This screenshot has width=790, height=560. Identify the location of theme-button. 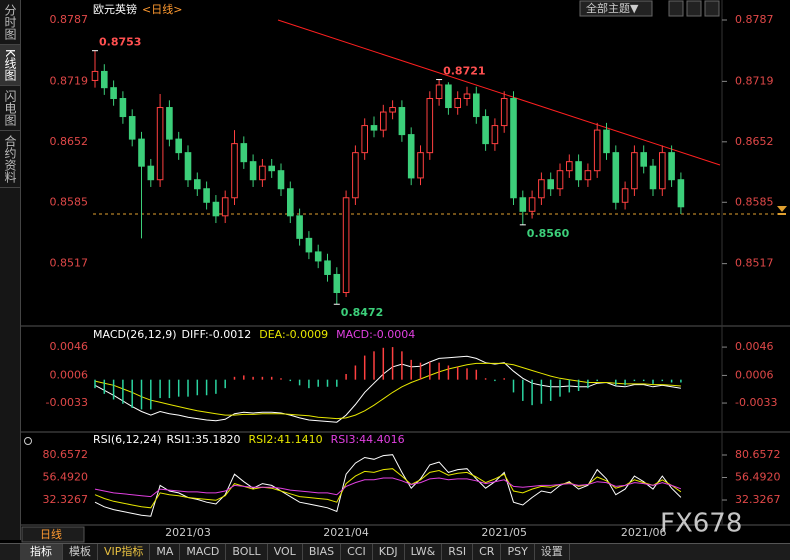
(616, 8).